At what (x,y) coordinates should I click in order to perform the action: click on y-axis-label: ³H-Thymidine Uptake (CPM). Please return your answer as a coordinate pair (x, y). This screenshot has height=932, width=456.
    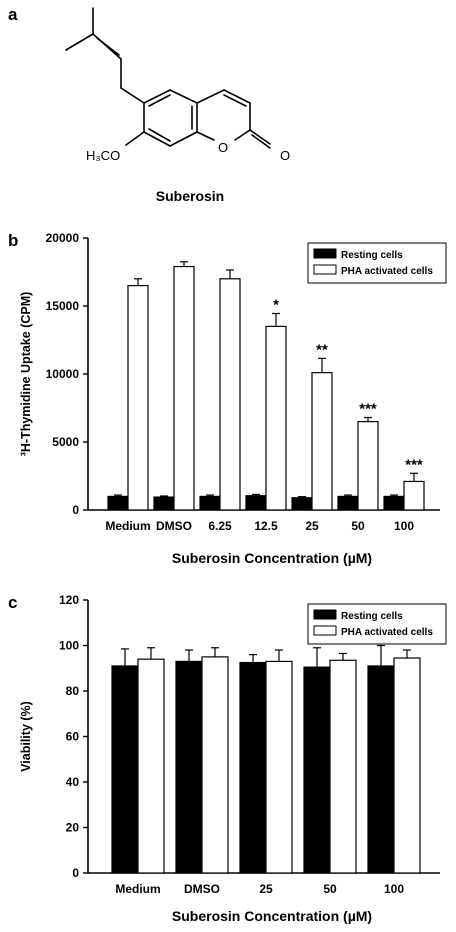
    Looking at the image, I should click on (26, 374).